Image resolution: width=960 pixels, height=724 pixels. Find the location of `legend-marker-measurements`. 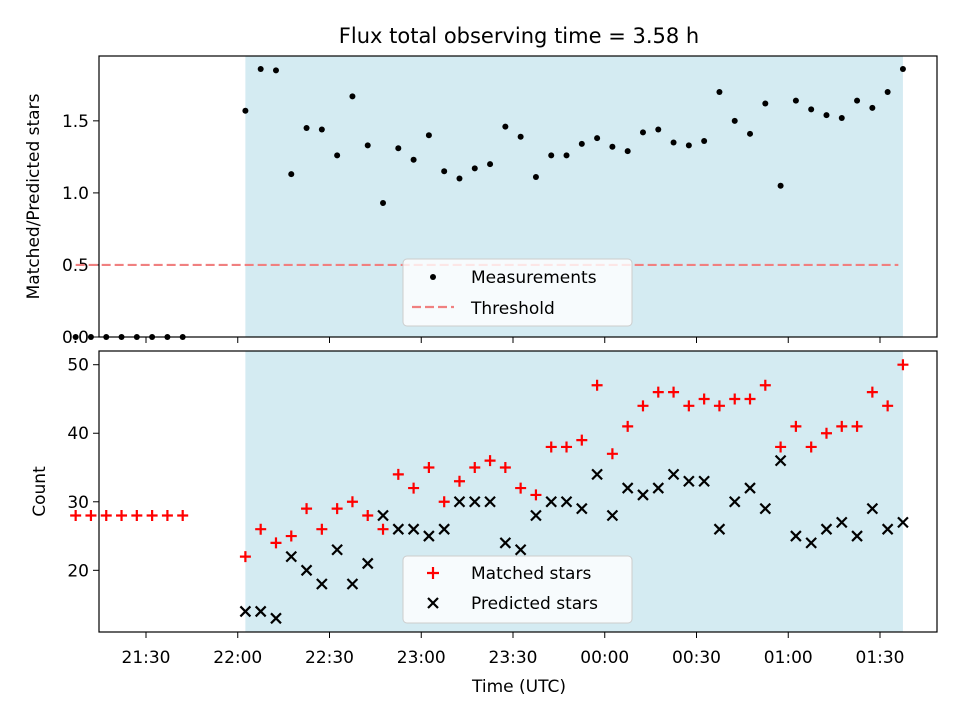

legend-marker-measurements is located at coordinates (433, 277).